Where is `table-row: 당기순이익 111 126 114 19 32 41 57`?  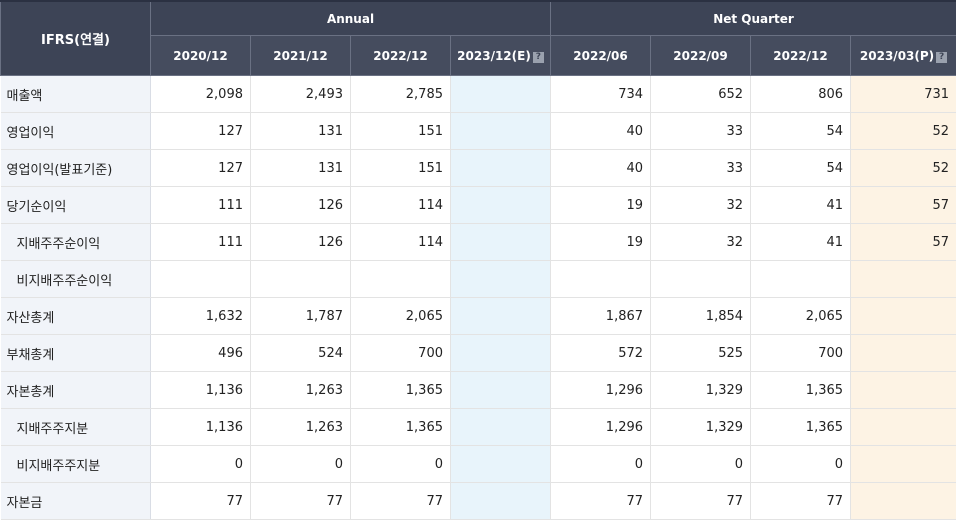 table-row: 당기순이익 111 126 114 19 32 41 57 is located at coordinates (478, 205).